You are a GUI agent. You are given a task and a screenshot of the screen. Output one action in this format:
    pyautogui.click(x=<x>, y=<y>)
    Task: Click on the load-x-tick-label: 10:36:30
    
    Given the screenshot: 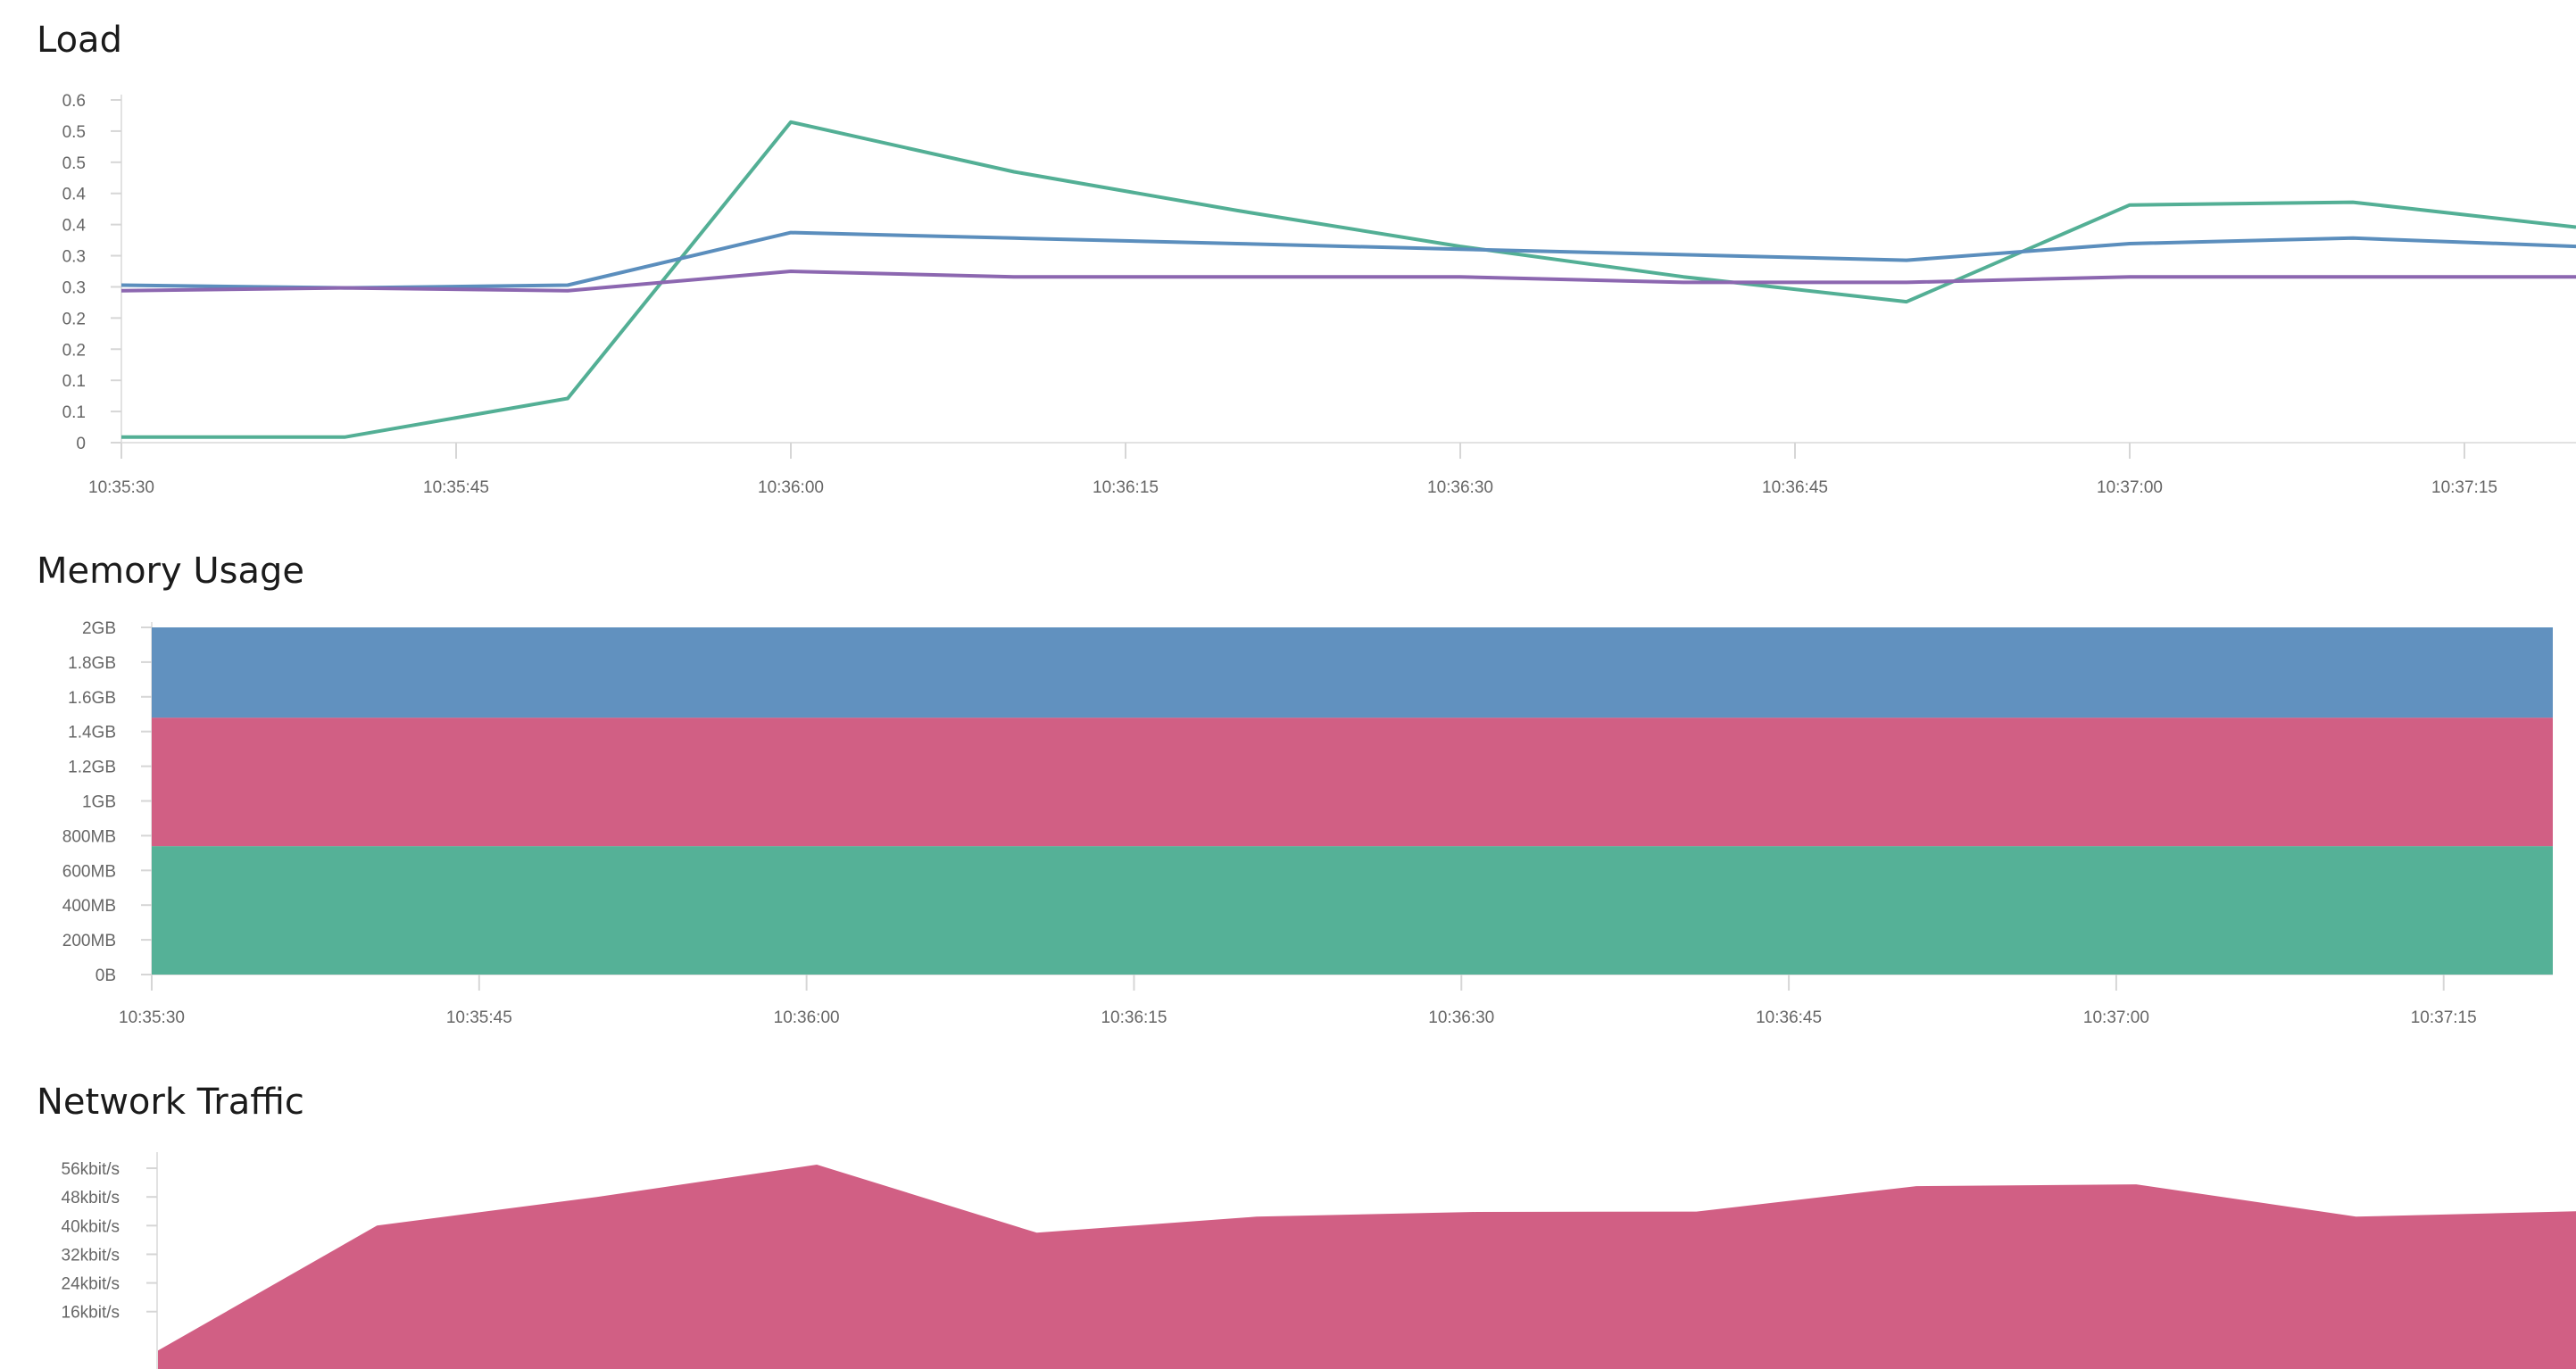 What is the action you would take?
    pyautogui.click(x=1460, y=487)
    